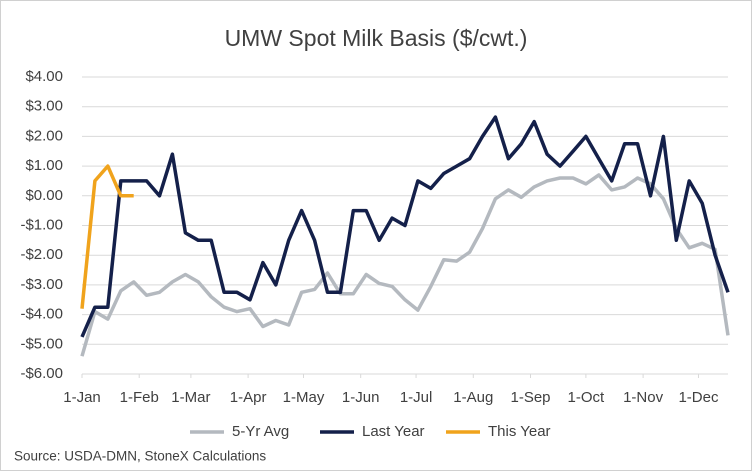 The height and width of the screenshot is (471, 752). I want to click on series-line, so click(107, 236).